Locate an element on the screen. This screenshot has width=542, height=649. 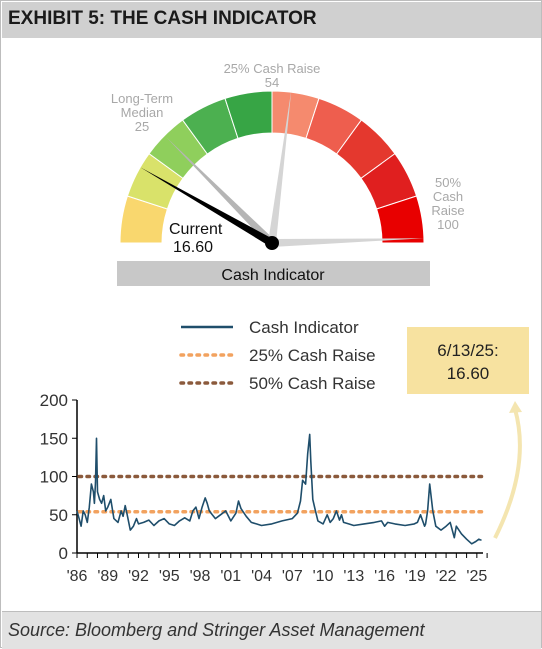
current-needle is located at coordinates (207, 207).